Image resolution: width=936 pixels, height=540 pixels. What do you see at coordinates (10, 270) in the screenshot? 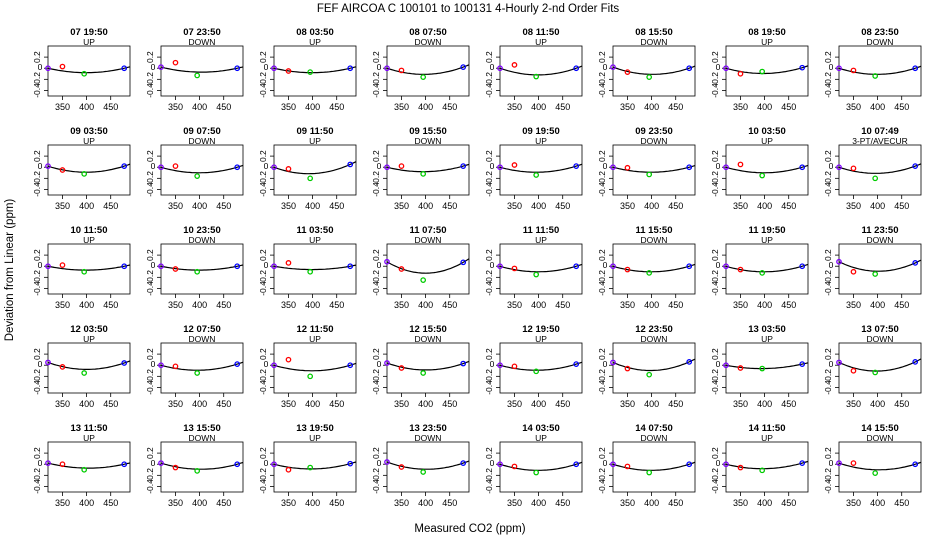
I see `y-axis-label: Deviation from Linear (ppm)` at bounding box center [10, 270].